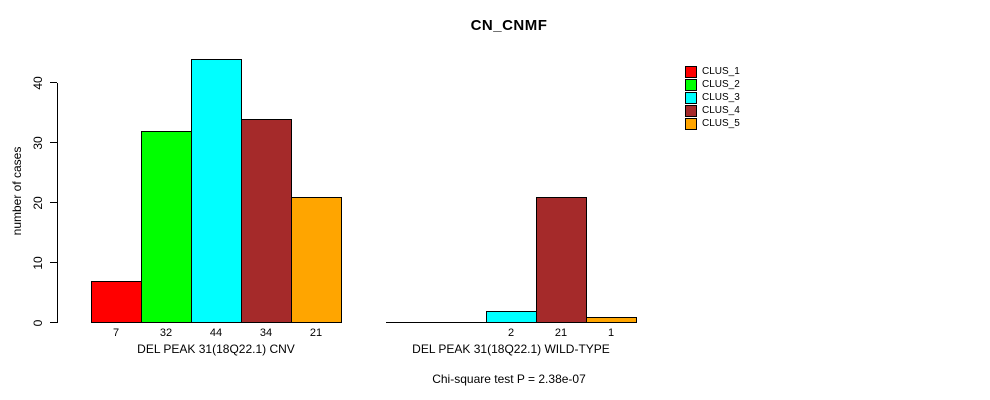 Image resolution: width=990 pixels, height=400 pixels. Describe the element at coordinates (38, 203) in the screenshot. I see `y-tick-label: 20` at that location.